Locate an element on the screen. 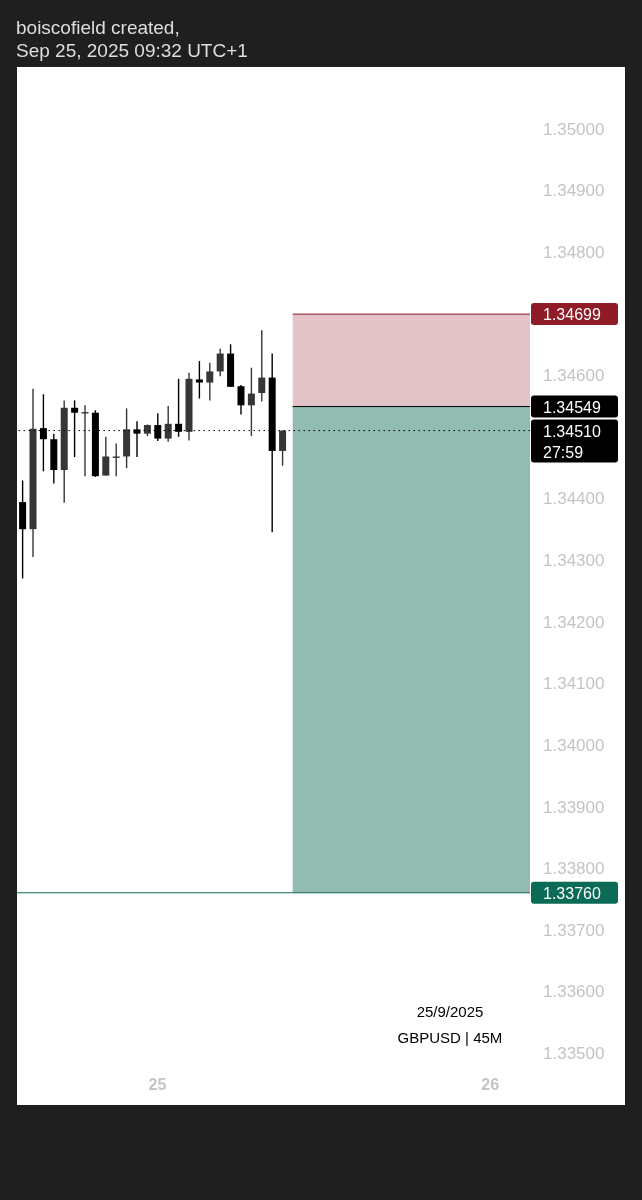 This screenshot has height=1200, width=642. ref-line-label: 1.33760 is located at coordinates (572, 893).